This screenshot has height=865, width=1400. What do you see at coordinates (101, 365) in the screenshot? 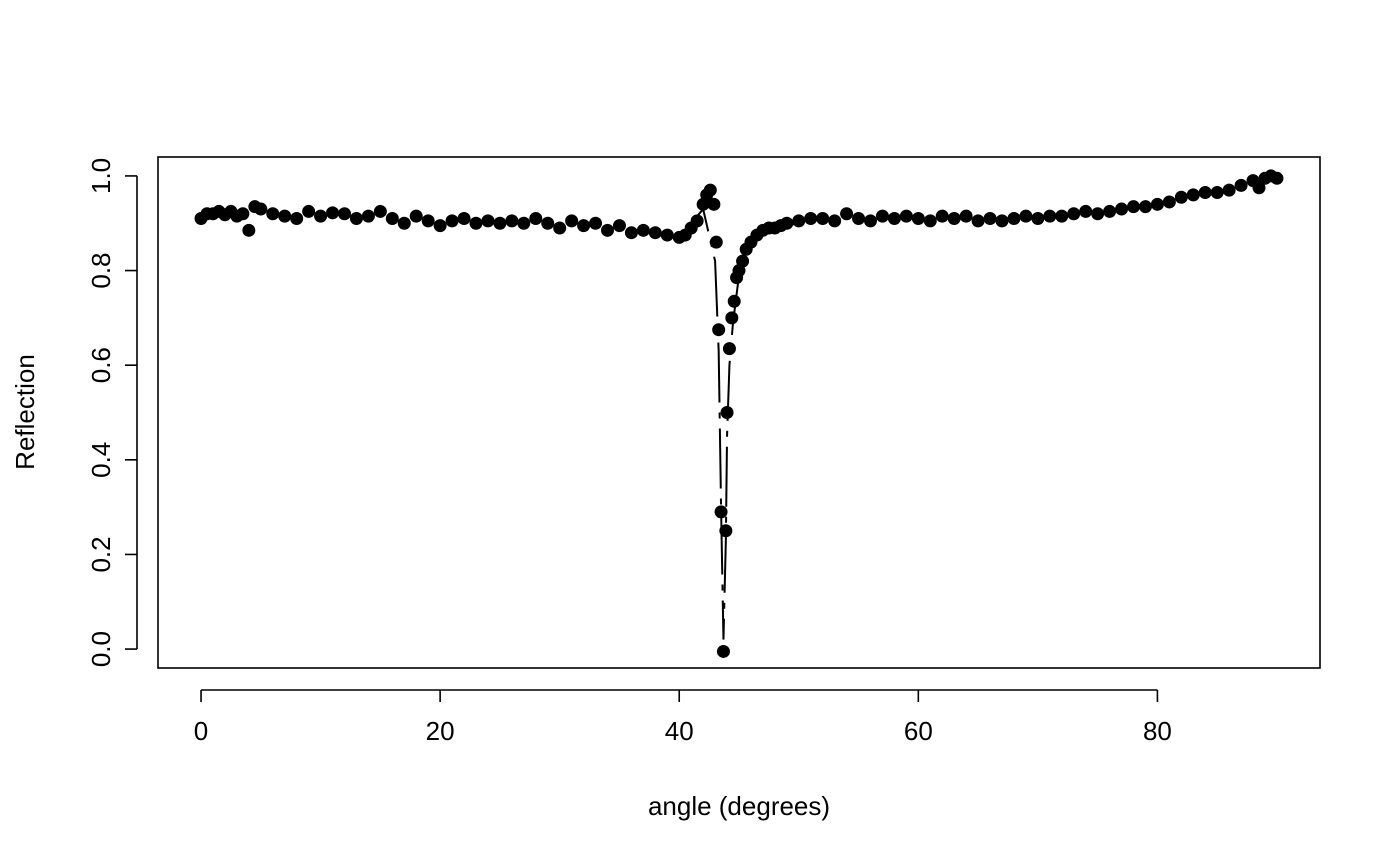
I see `y-tick-label: 0.6` at bounding box center [101, 365].